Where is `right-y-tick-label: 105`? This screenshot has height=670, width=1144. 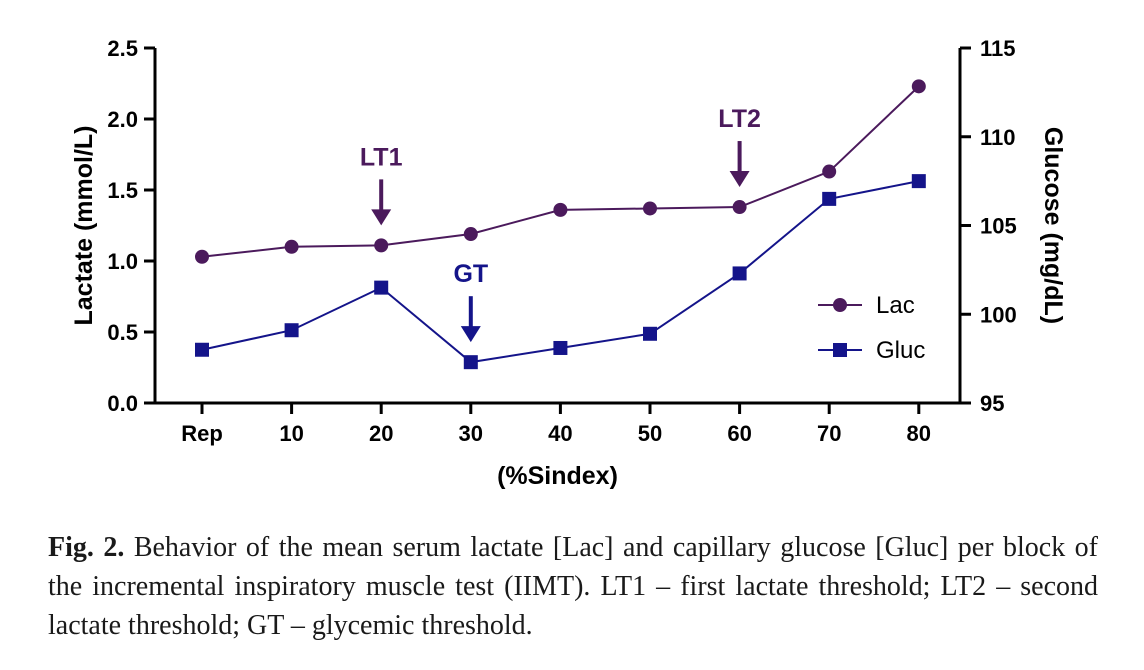 right-y-tick-label: 105 is located at coordinates (998, 226).